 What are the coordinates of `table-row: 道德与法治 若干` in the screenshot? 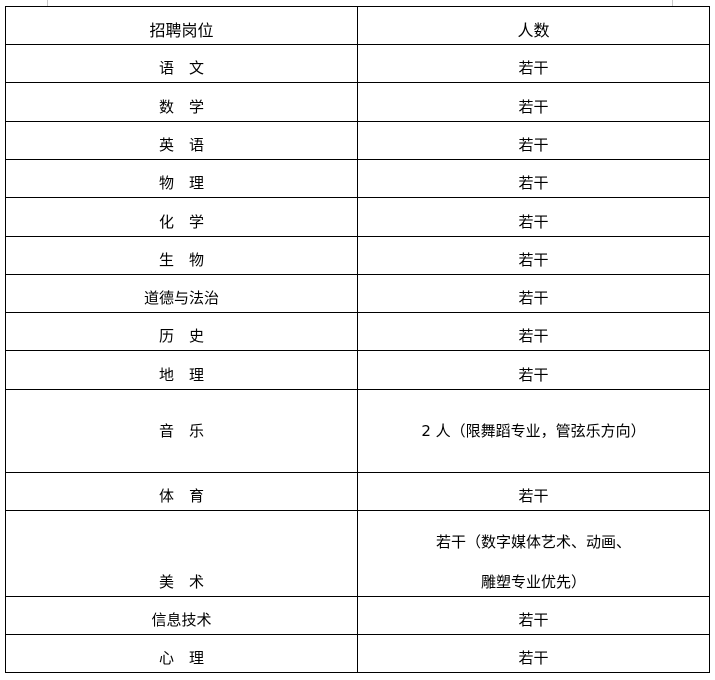 It's located at (357, 293).